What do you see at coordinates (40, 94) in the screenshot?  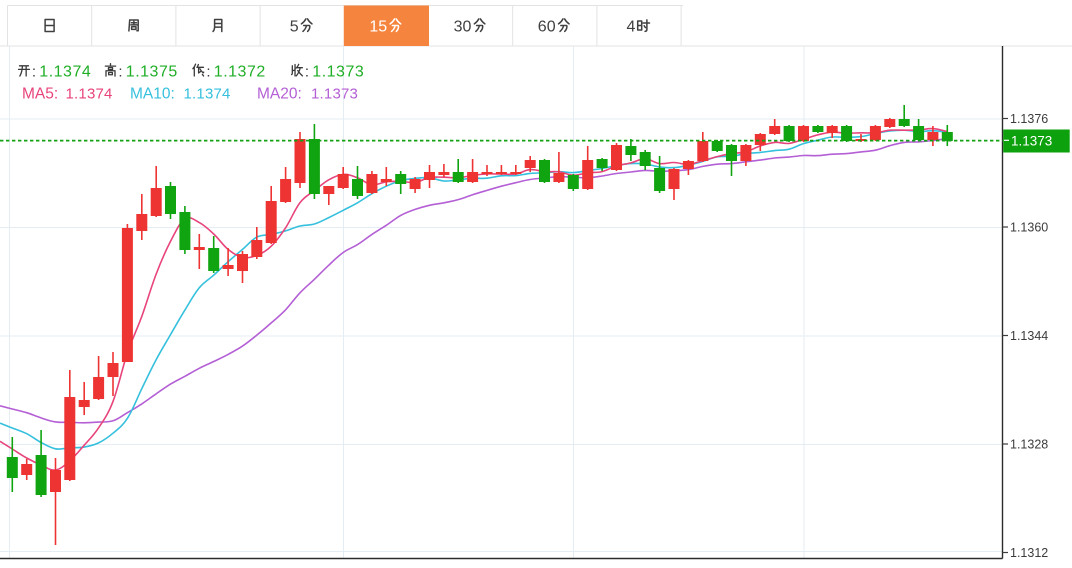 I see `svg-text: MA5:` at bounding box center [40, 94].